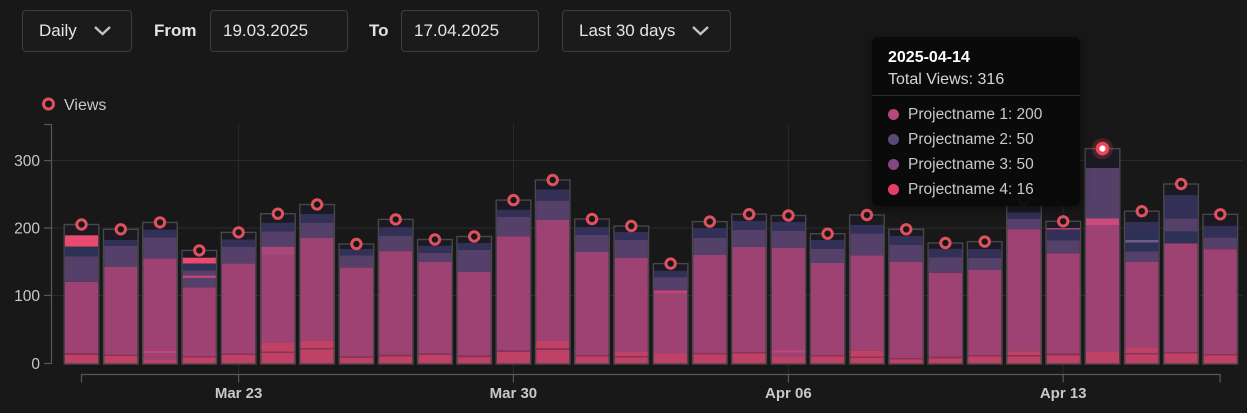 The width and height of the screenshot is (1247, 413). Describe the element at coordinates (788, 393) in the screenshot. I see `svg-text: Apr 06` at that location.